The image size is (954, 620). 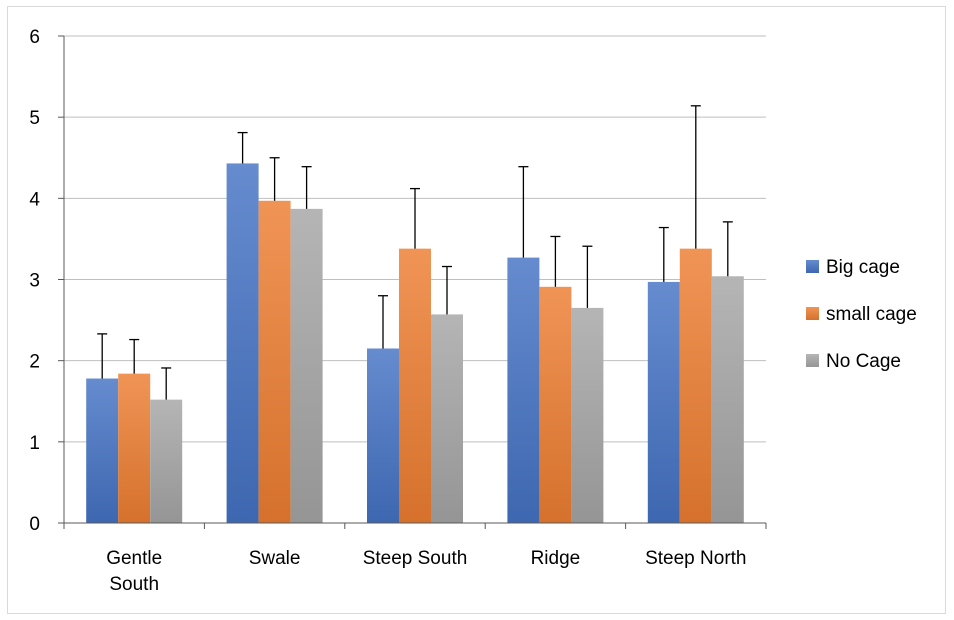 I want to click on legend: Big cage small cage No Cage, so click(x=861, y=314).